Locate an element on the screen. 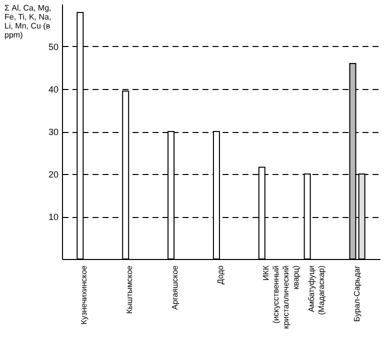 The image size is (390, 338). x-tick-label: Кыштымское is located at coordinates (129, 289).